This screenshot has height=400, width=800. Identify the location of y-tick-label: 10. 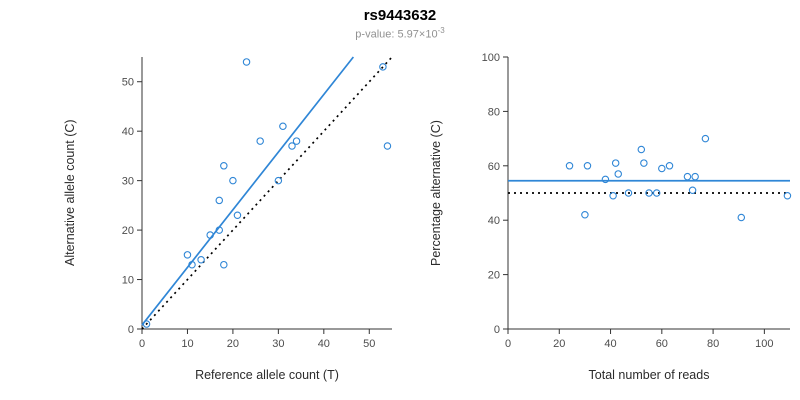
(128, 280).